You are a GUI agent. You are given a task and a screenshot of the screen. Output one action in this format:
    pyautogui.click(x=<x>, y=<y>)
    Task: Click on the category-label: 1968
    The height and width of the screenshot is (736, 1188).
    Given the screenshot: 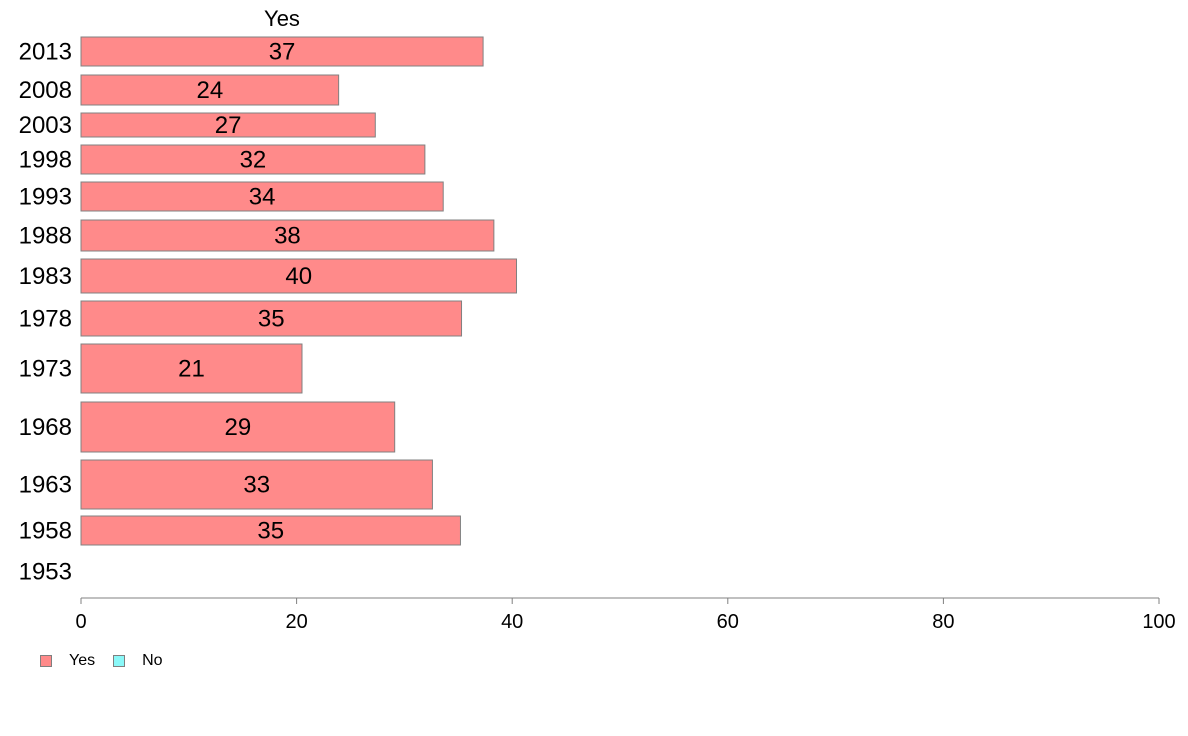 What is the action you would take?
    pyautogui.click(x=45, y=427)
    